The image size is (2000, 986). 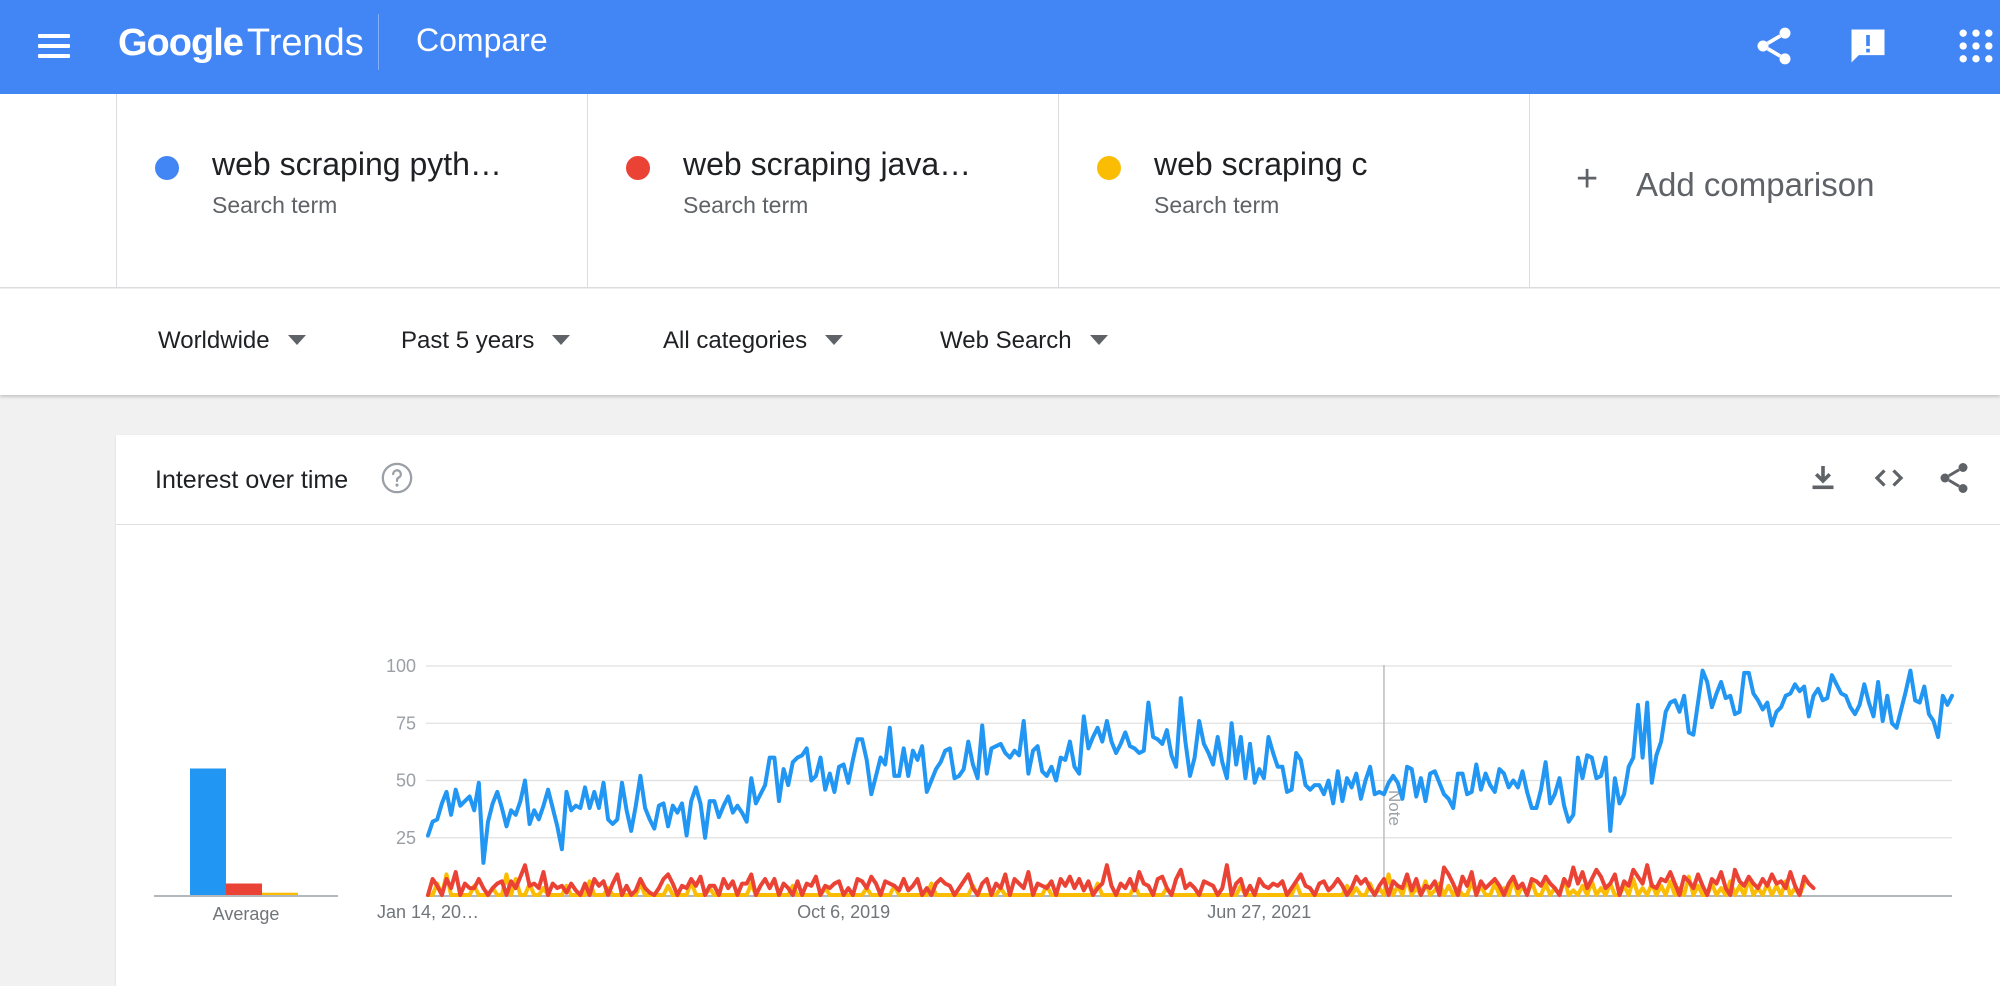 I want to click on x-tick-label: Jun 27, 2021, so click(x=1259, y=912).